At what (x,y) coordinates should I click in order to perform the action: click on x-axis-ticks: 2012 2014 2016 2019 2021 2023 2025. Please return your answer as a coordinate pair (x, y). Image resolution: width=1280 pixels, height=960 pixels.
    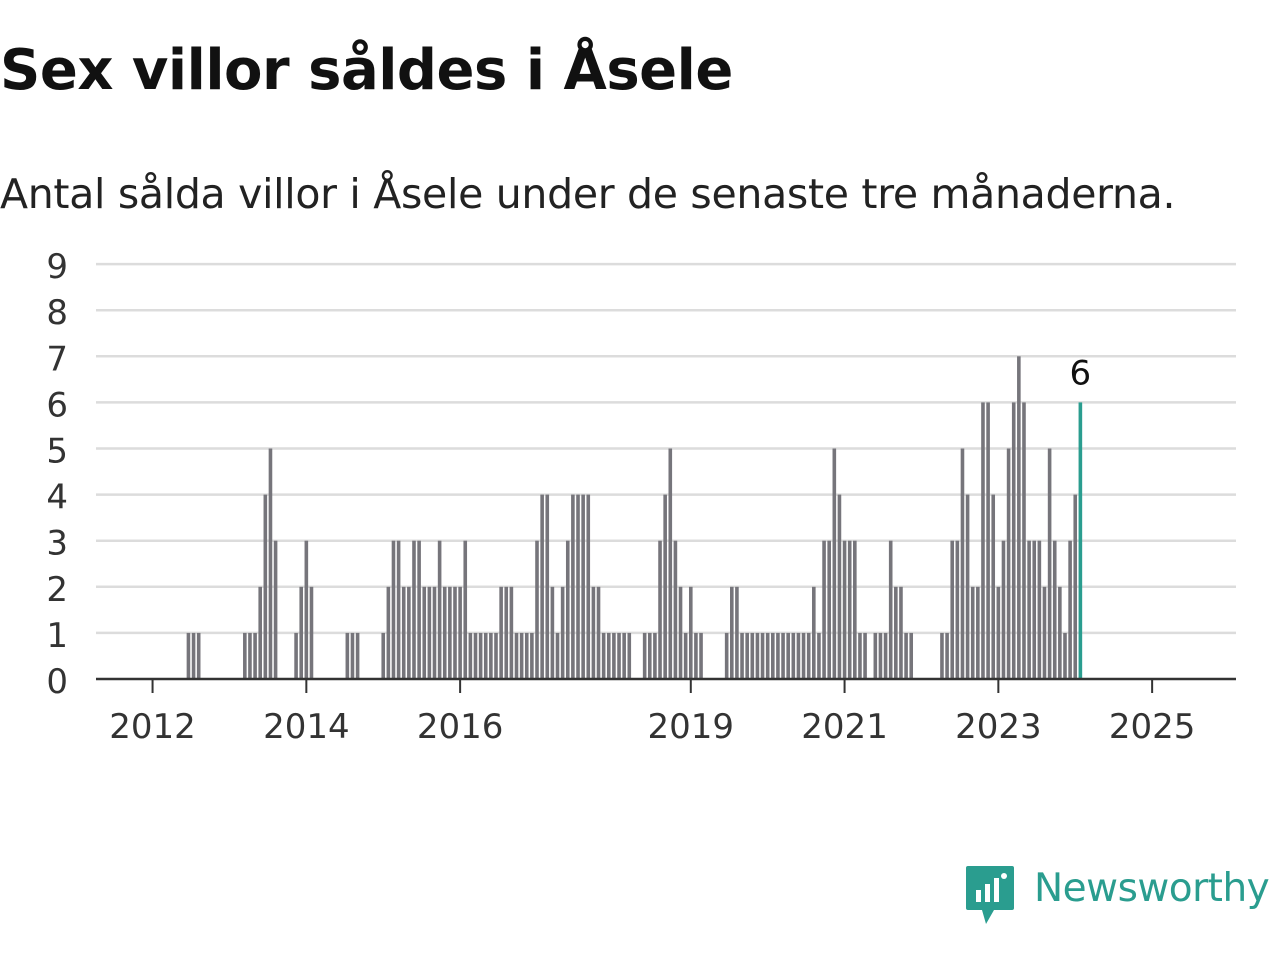
    Looking at the image, I should click on (652, 713).